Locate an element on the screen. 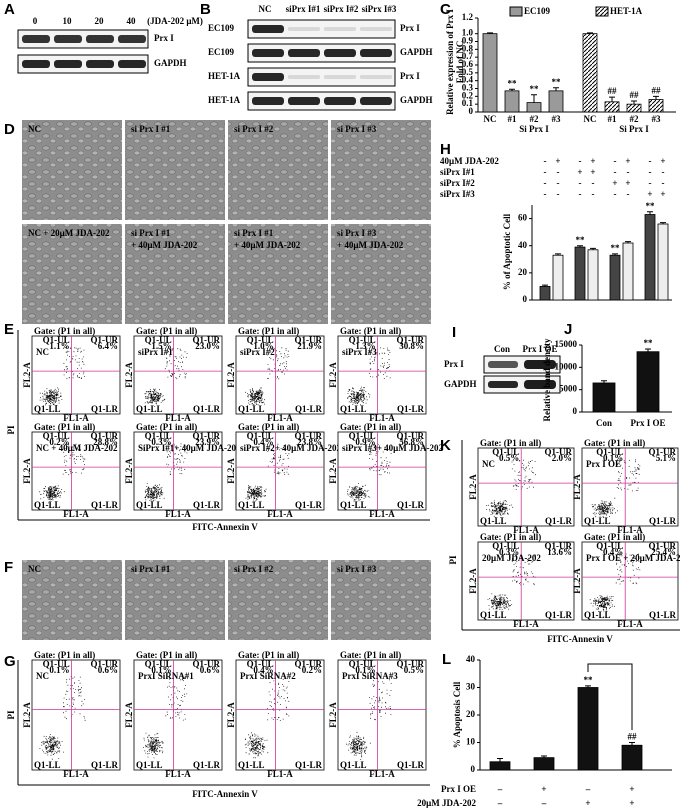 The width and height of the screenshot is (680, 812). micrograph-label: + 40μM JDA-202 is located at coordinates (370, 245).